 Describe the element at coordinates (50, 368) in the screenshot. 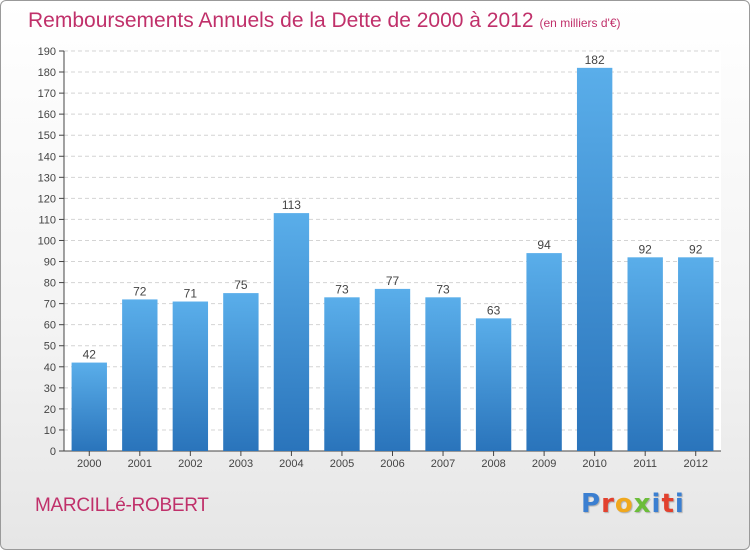

I see `y-tick-label: 40` at that location.